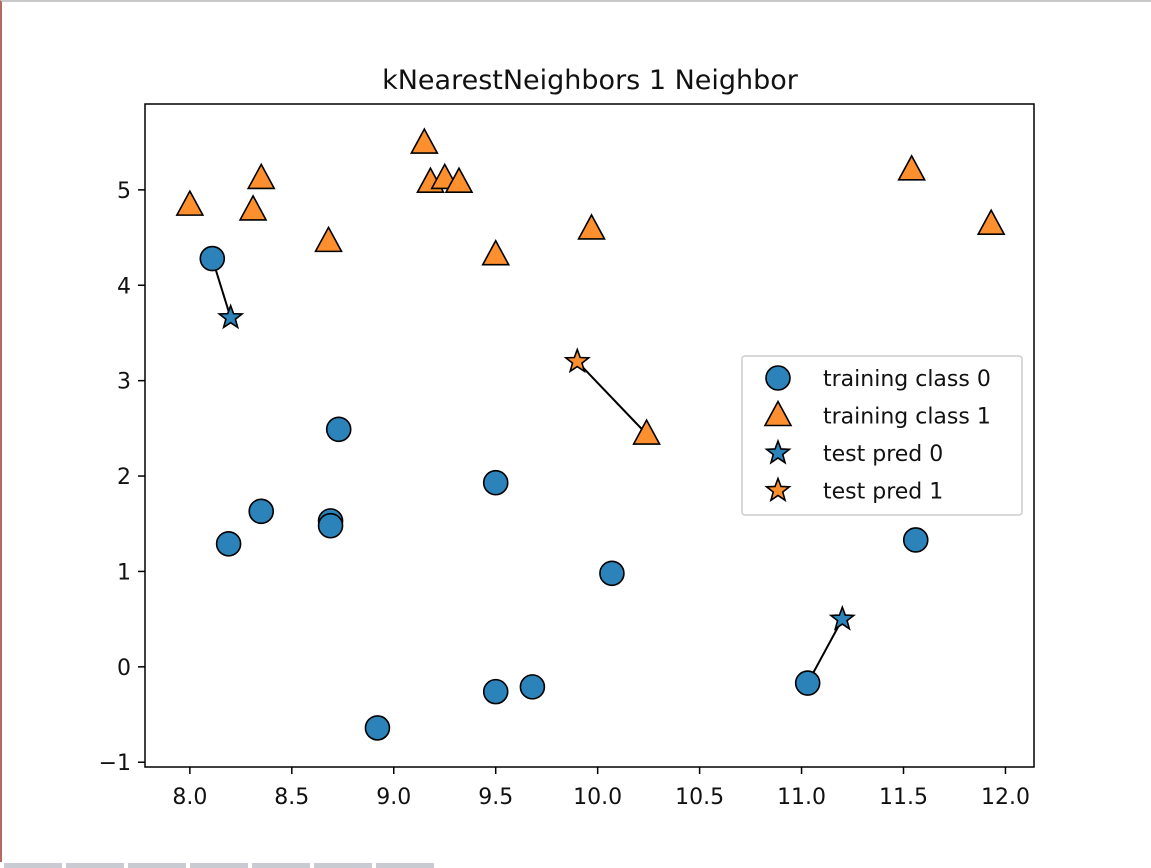  Describe the element at coordinates (907, 379) in the screenshot. I see `legend-label: training class 0` at that location.